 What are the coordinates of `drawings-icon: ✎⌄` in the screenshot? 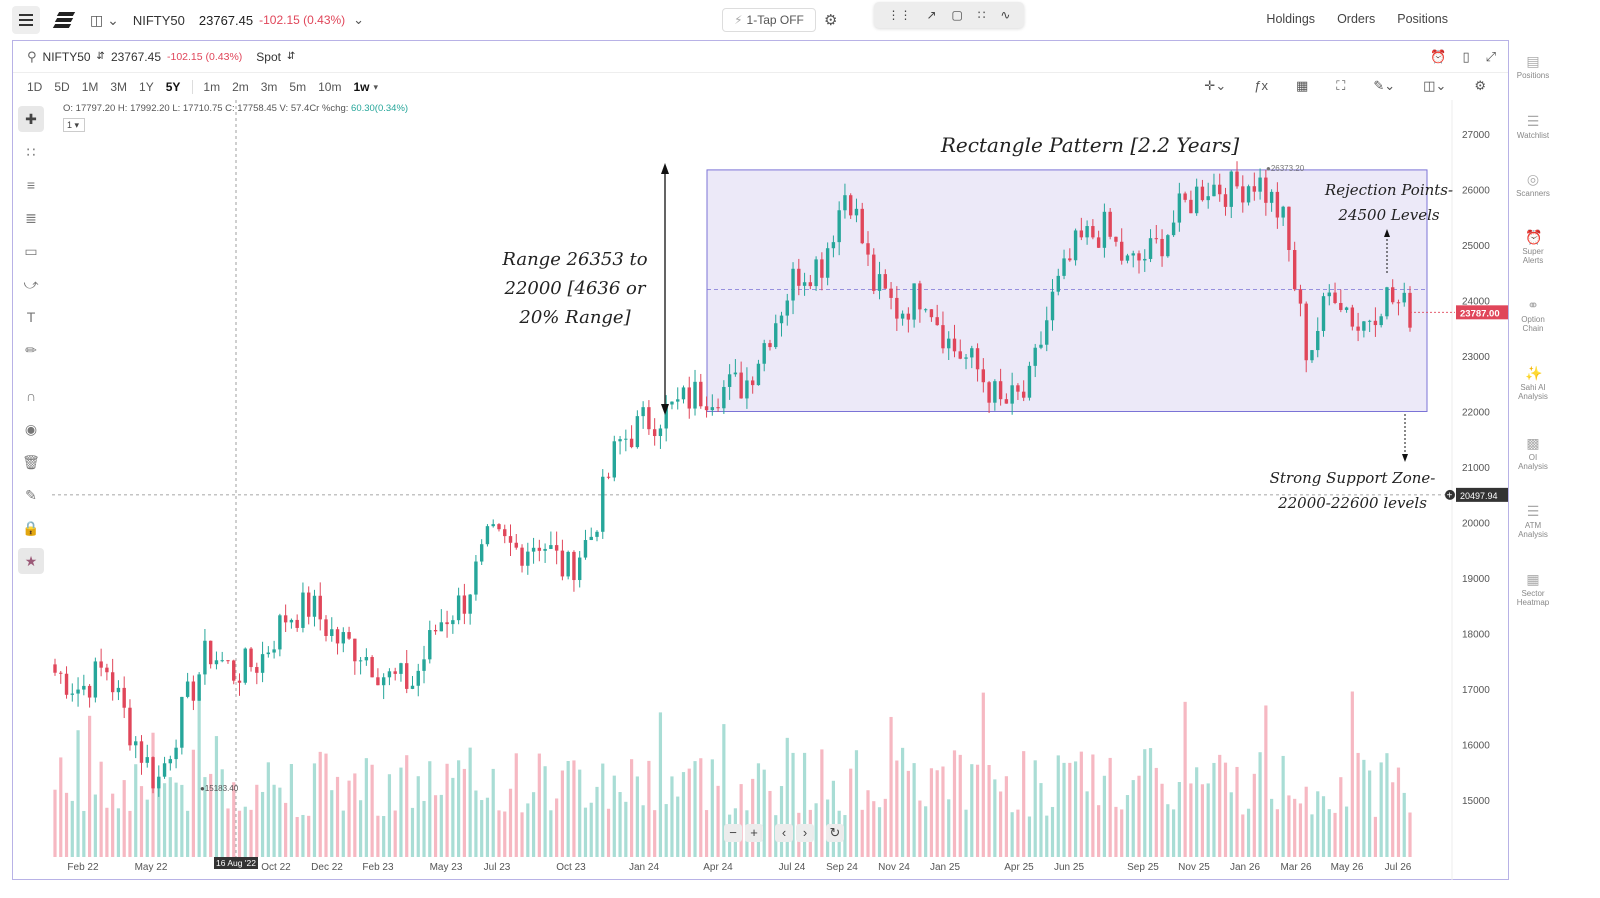 It's located at (1384, 85).